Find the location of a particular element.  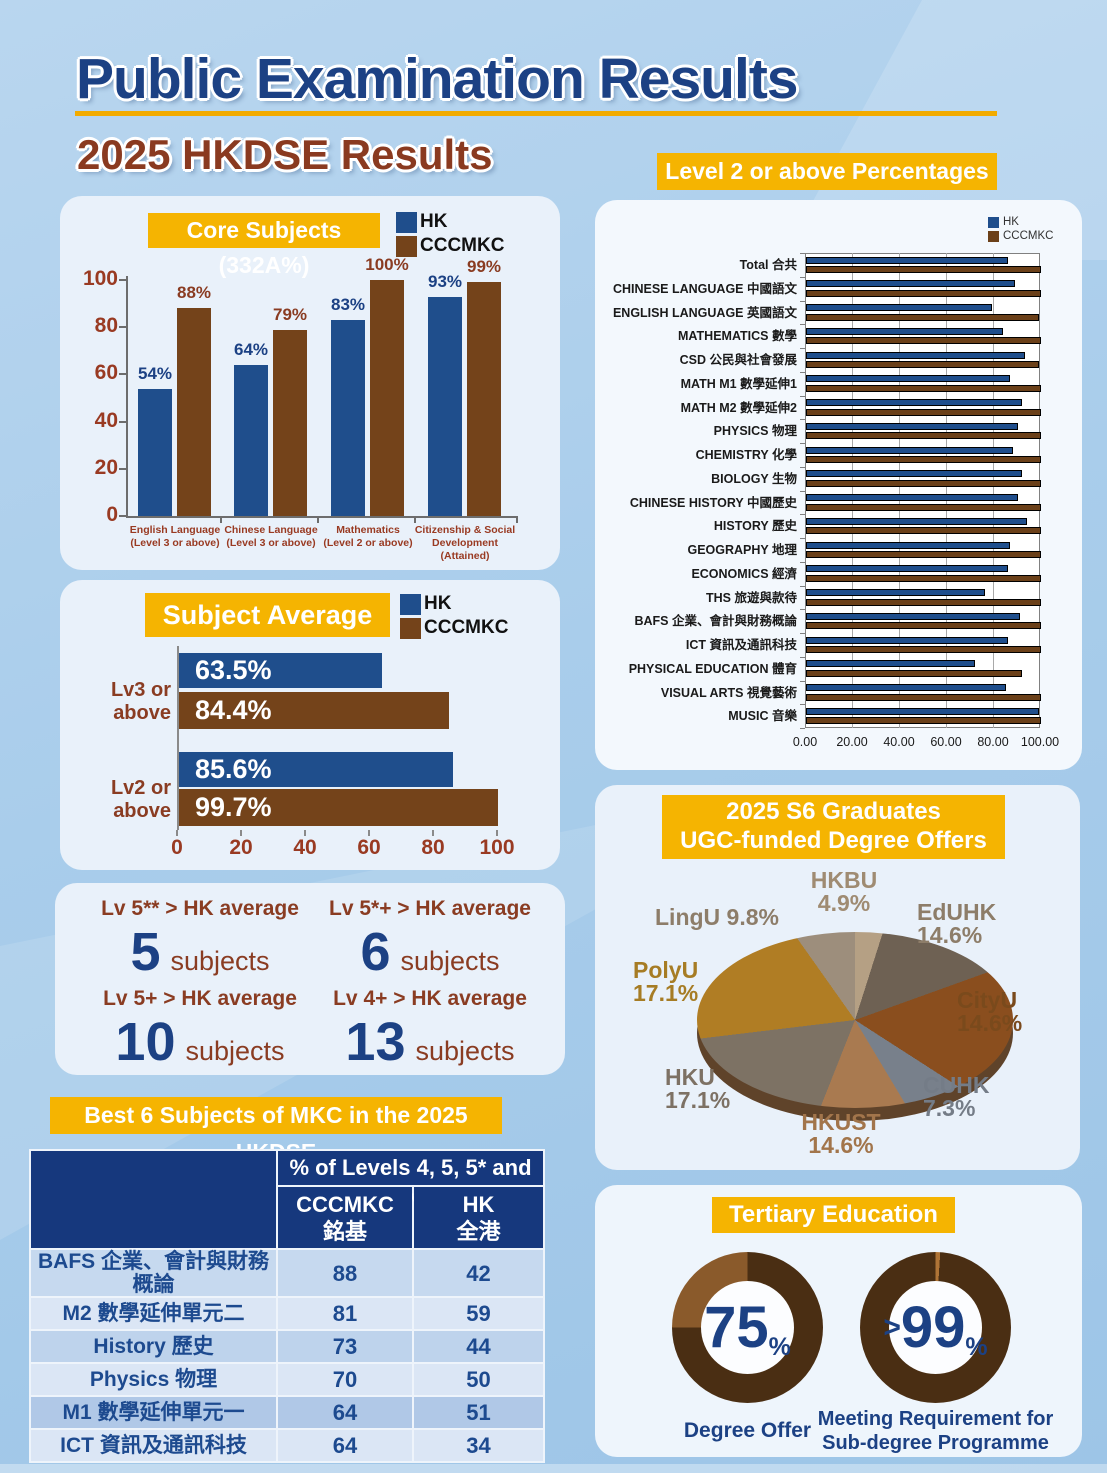

donut-value: 75% is located at coordinates (747, 1327).